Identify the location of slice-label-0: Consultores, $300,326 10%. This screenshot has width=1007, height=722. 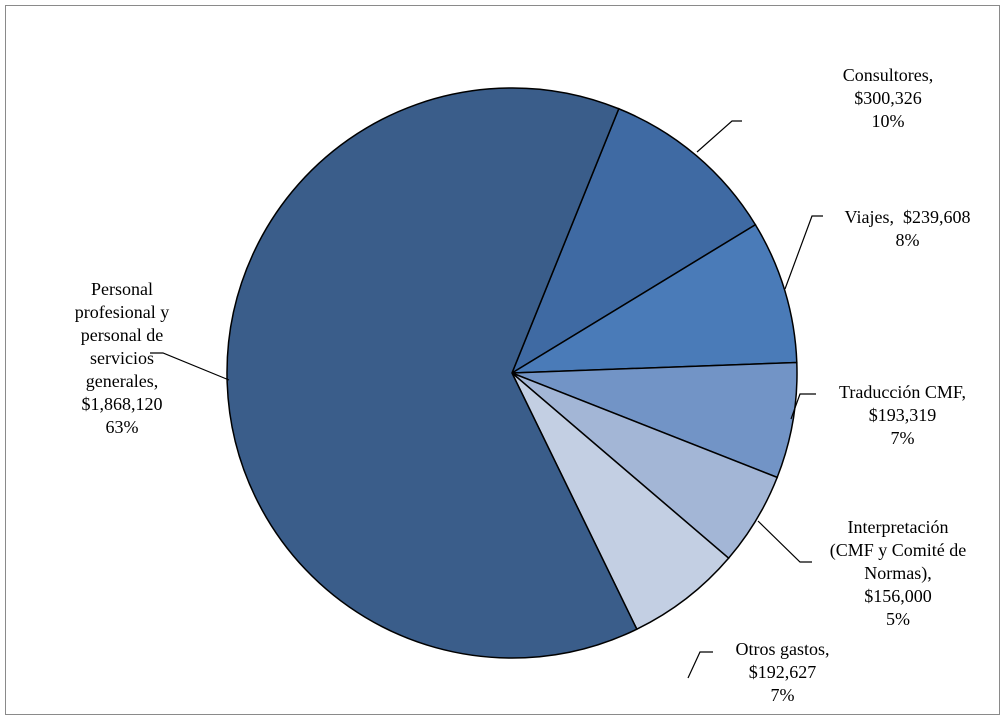
(888, 98).